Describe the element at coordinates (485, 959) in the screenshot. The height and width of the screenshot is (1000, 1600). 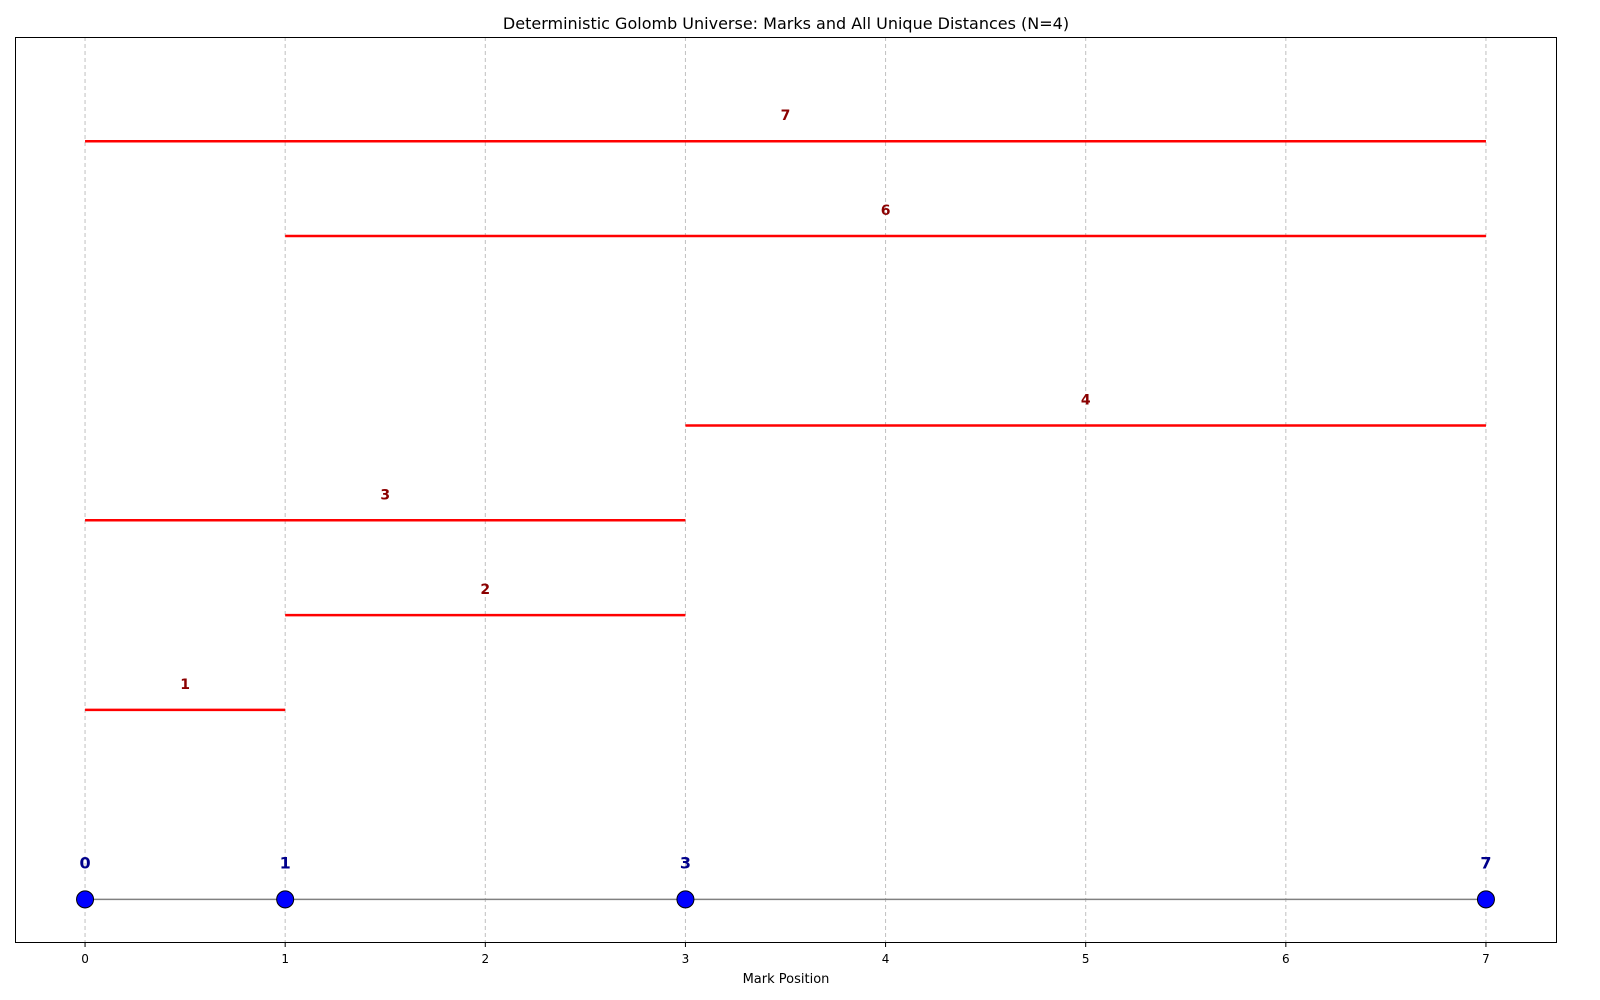
I see `x-tick-label-2: 2` at that location.